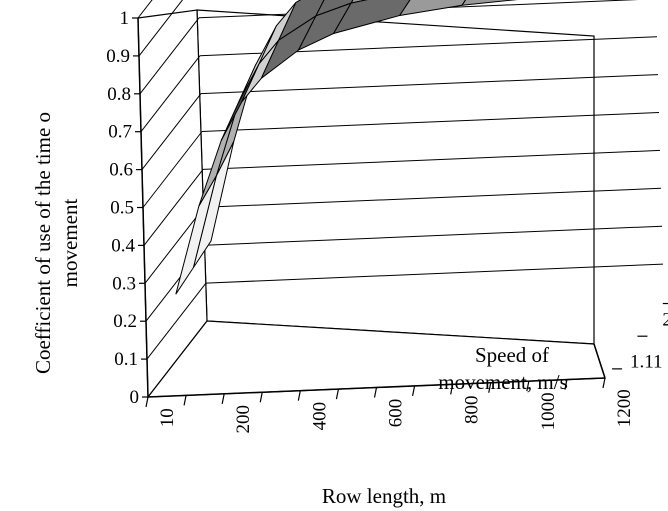  Describe the element at coordinates (503, 382) in the screenshot. I see `y-axis-title-line2: movement, m/s` at that location.